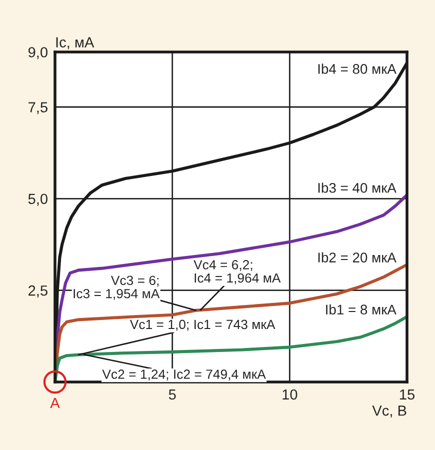 This screenshot has width=435, height=450. I want to click on series-label: Ib3 = 40 мкА, so click(357, 187).